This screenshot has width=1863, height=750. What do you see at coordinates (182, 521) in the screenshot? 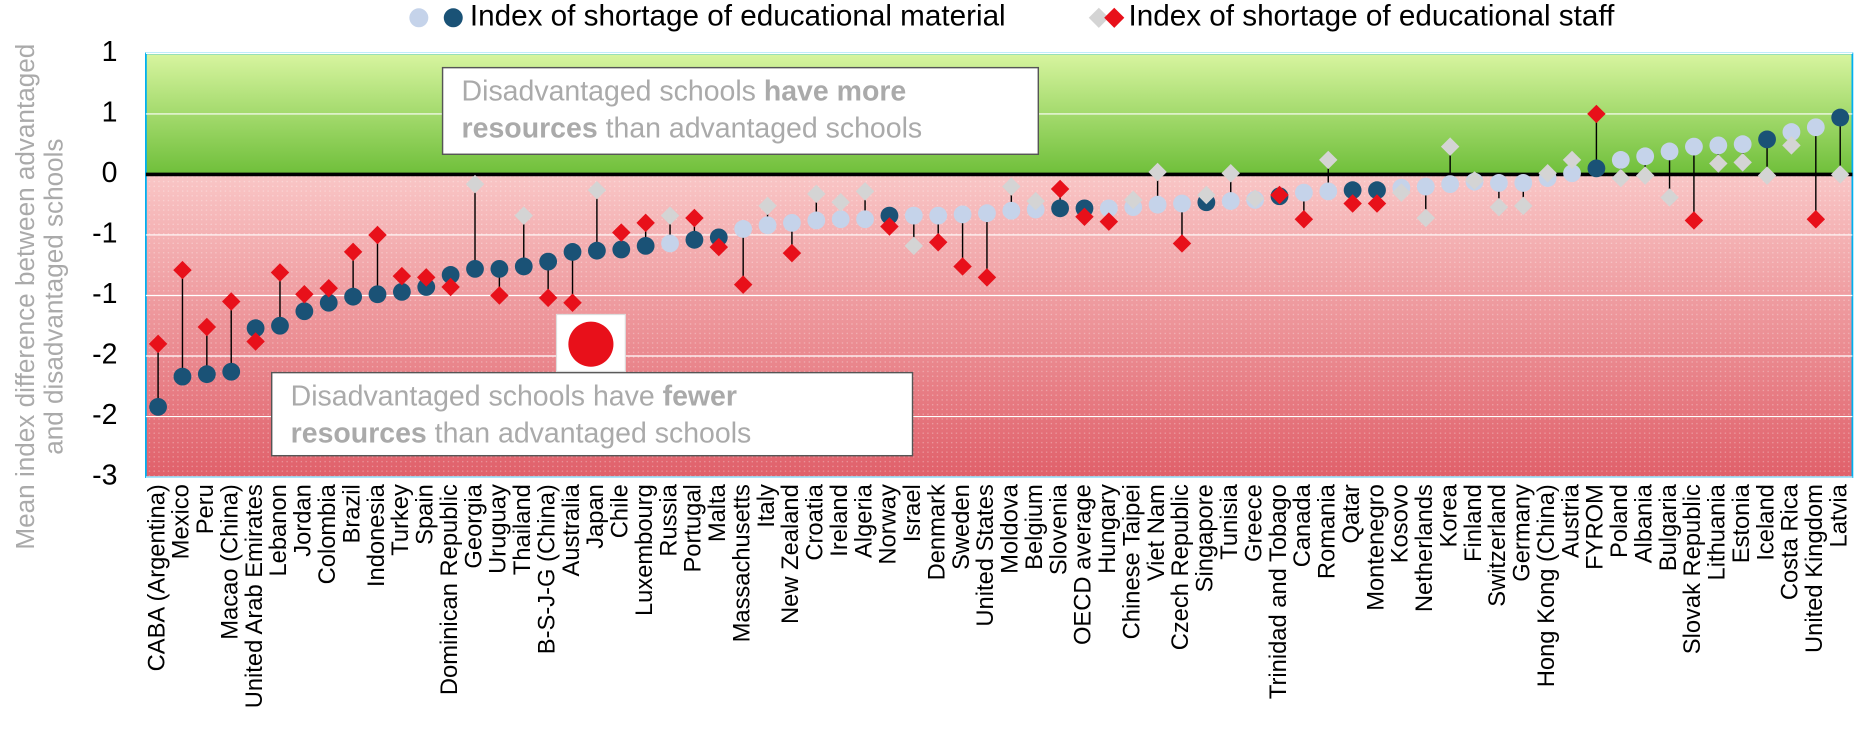
I see `x-tick-label: Mexico` at bounding box center [182, 521].